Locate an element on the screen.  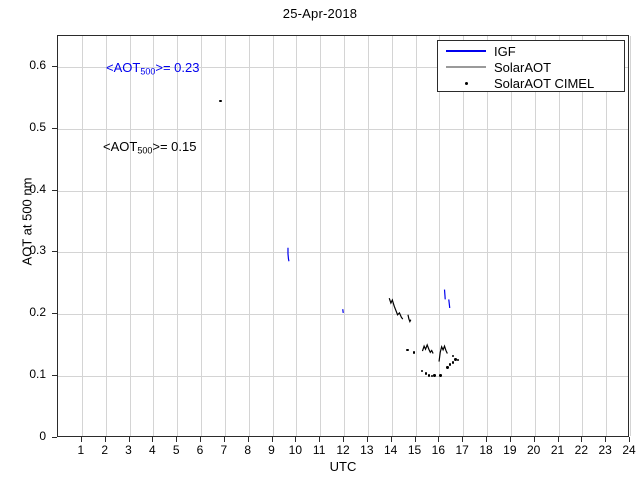
dot-swatch-icon is located at coordinates (466, 83).